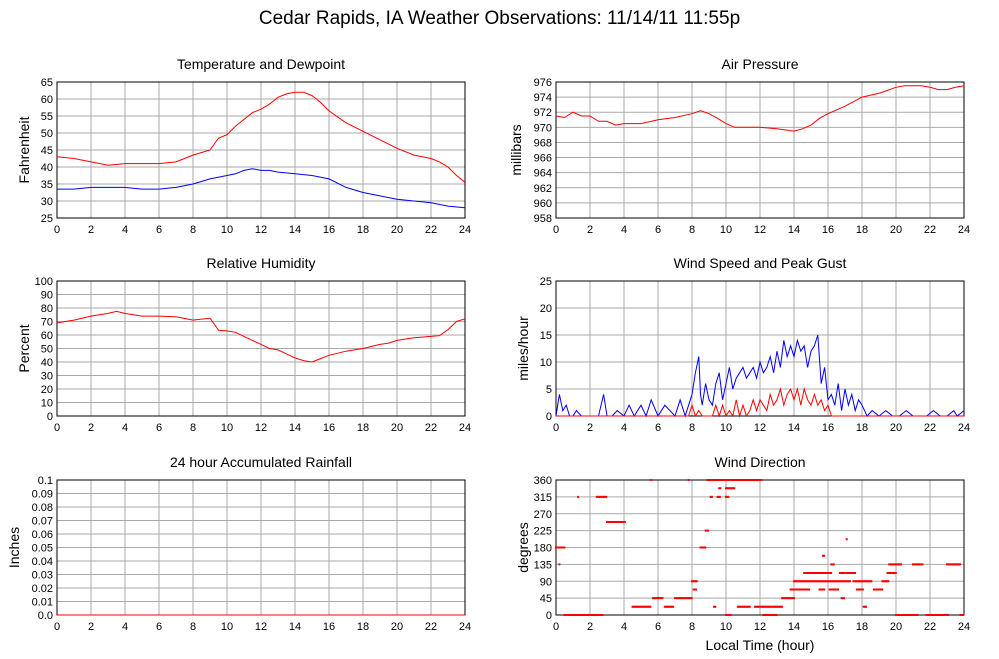  What do you see at coordinates (896, 230) in the screenshot?
I see `x-tick-label: 20` at bounding box center [896, 230].